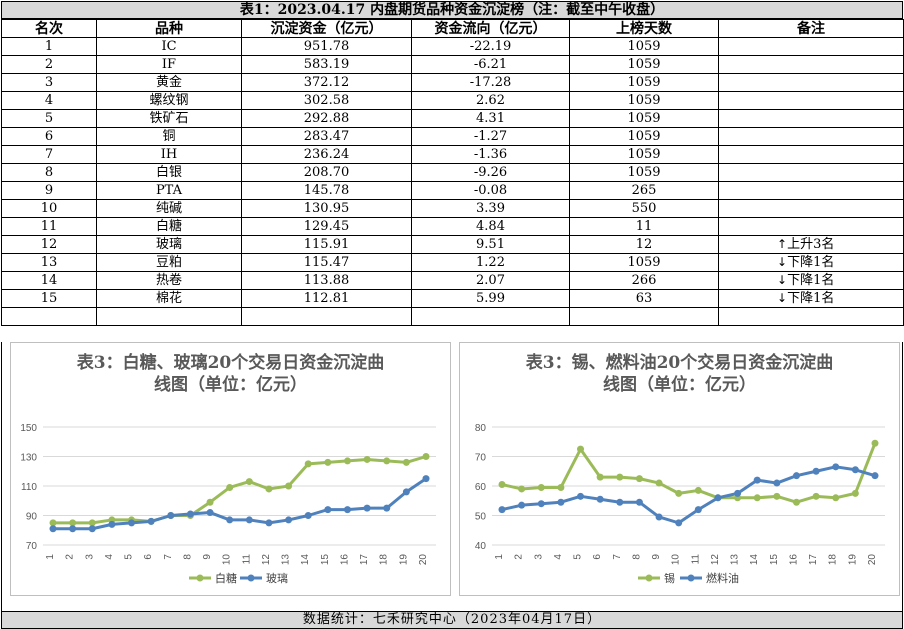 This screenshot has width=904, height=629. What do you see at coordinates (811, 280) in the screenshot?
I see `note-text: 下降1名` at bounding box center [811, 280].